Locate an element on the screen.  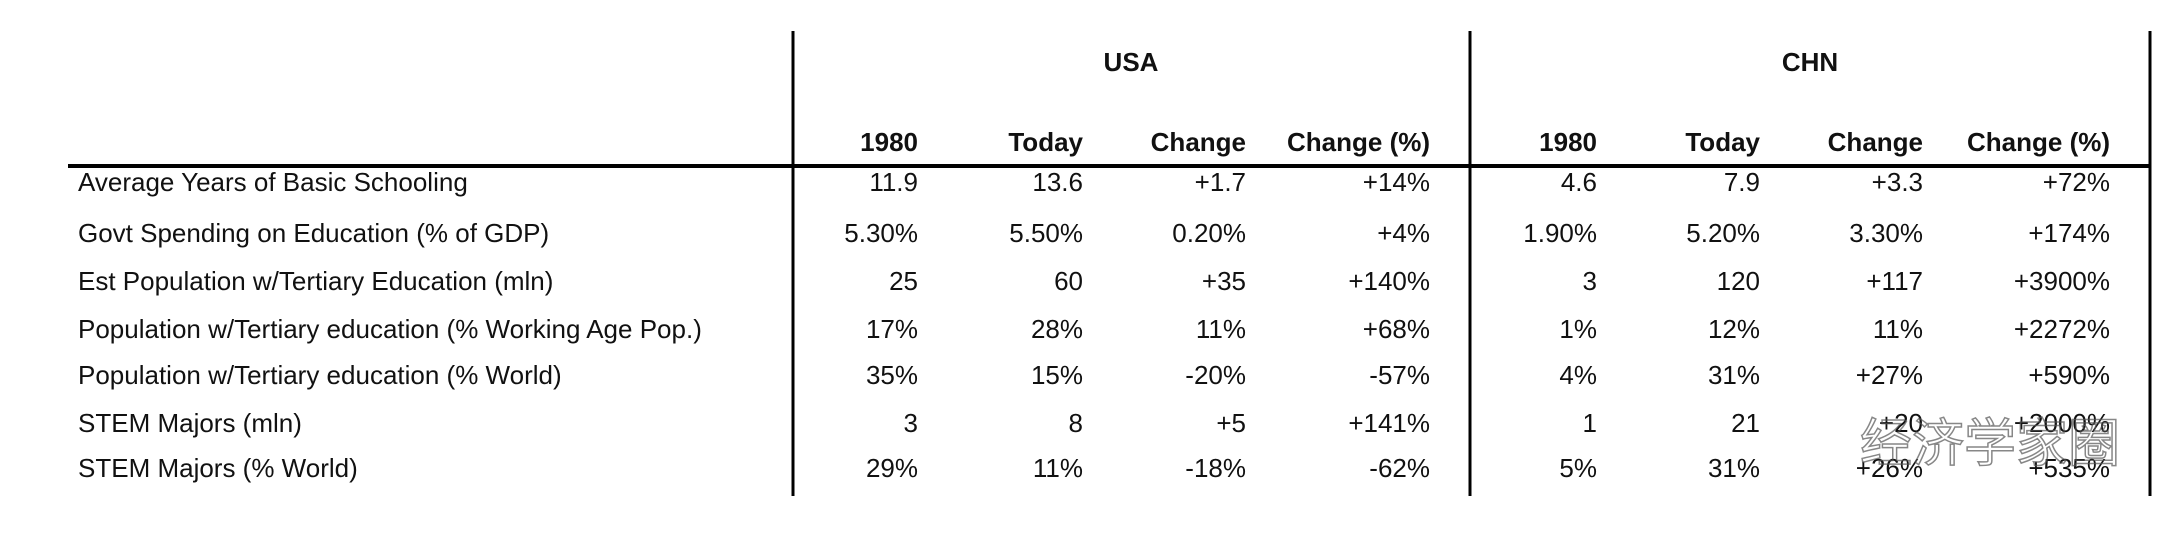
cell: 4% is located at coordinates (1578, 375).